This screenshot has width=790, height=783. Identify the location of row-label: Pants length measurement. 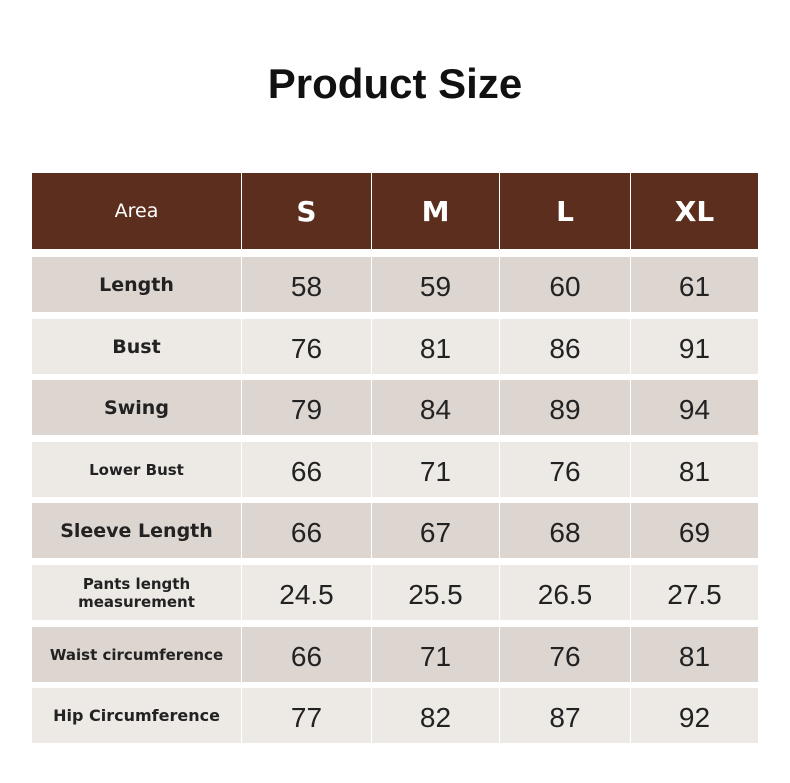
(136, 592).